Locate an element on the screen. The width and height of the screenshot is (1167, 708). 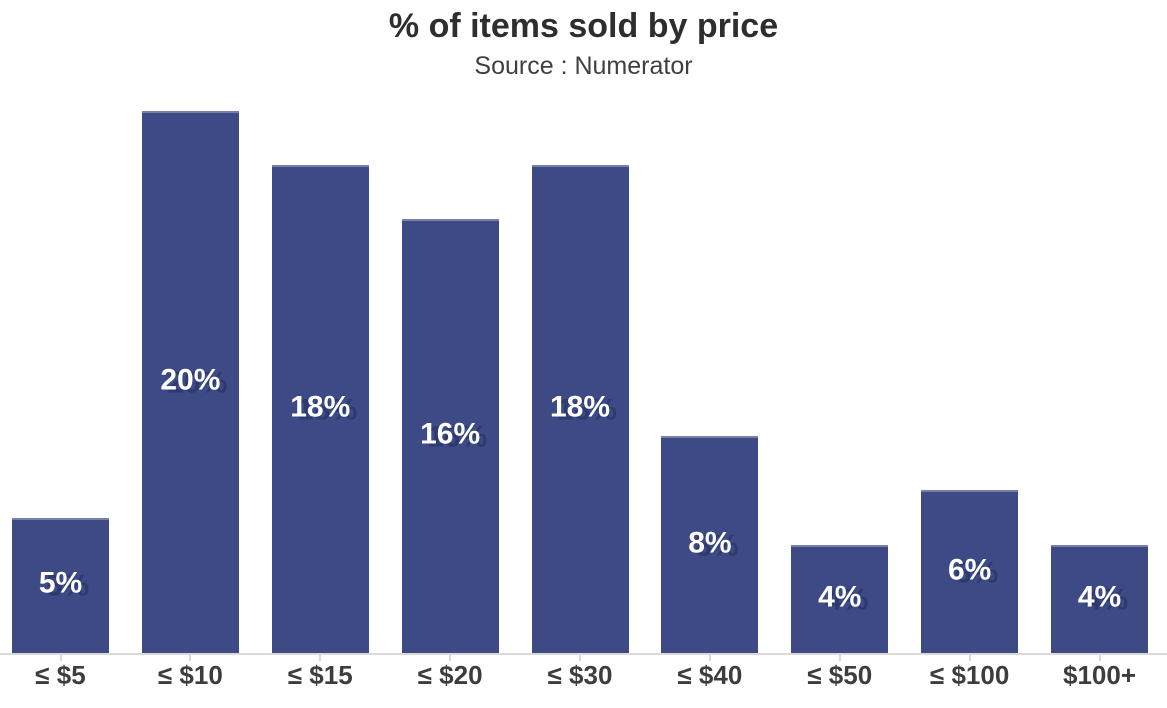
bar-value-label: 6% is located at coordinates (969, 570).